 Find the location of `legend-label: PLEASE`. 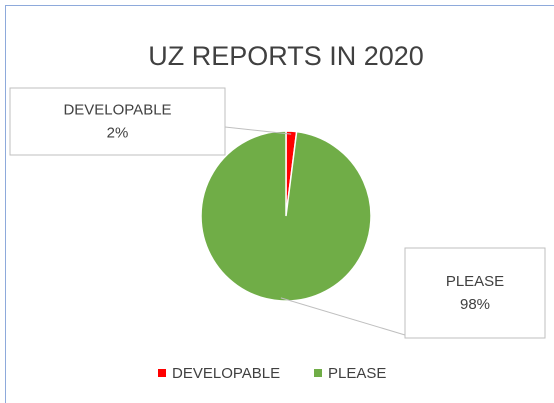

legend-label: PLEASE is located at coordinates (357, 373).